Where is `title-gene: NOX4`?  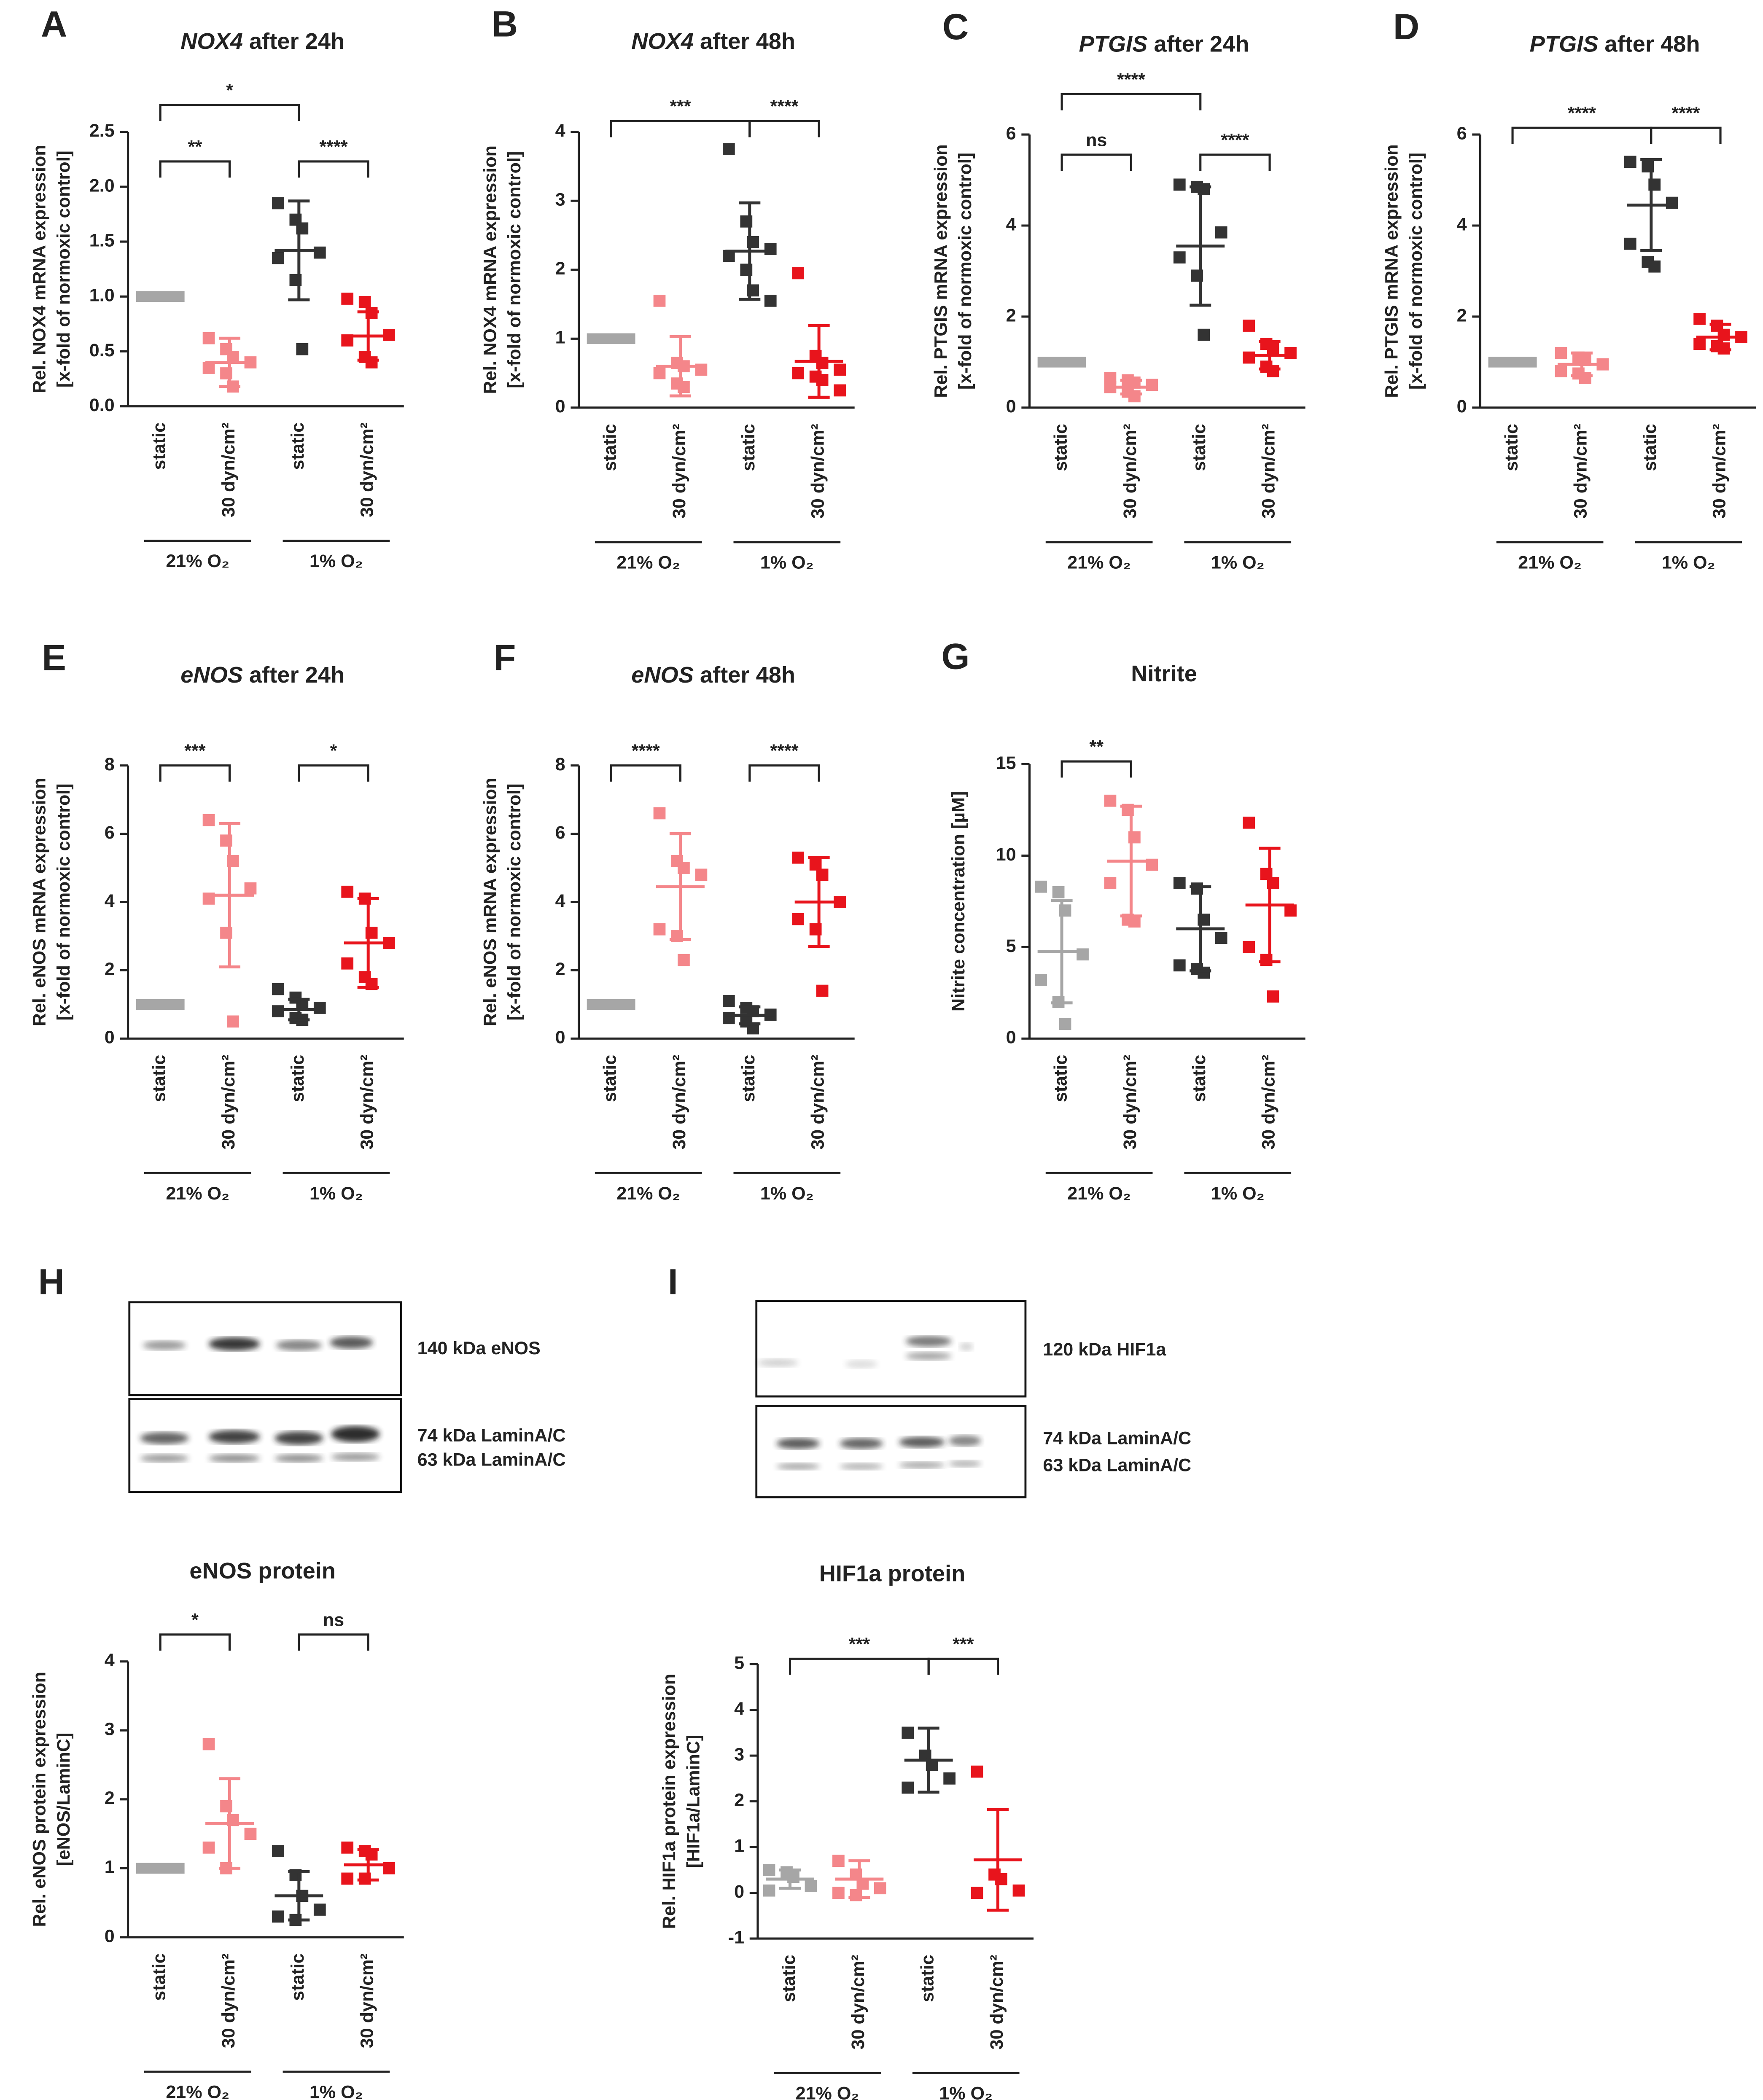
title-gene: NOX4 is located at coordinates (211, 41).